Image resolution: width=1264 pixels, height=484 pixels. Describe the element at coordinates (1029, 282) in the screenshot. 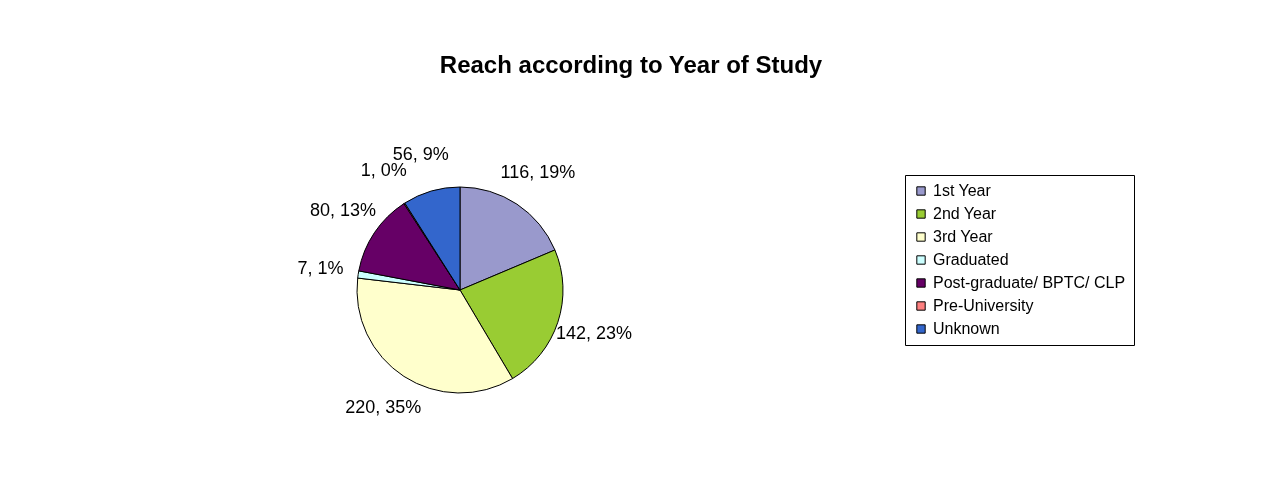

I see `legend-label: Post-graduate/ BPTC/ CLP` at that location.